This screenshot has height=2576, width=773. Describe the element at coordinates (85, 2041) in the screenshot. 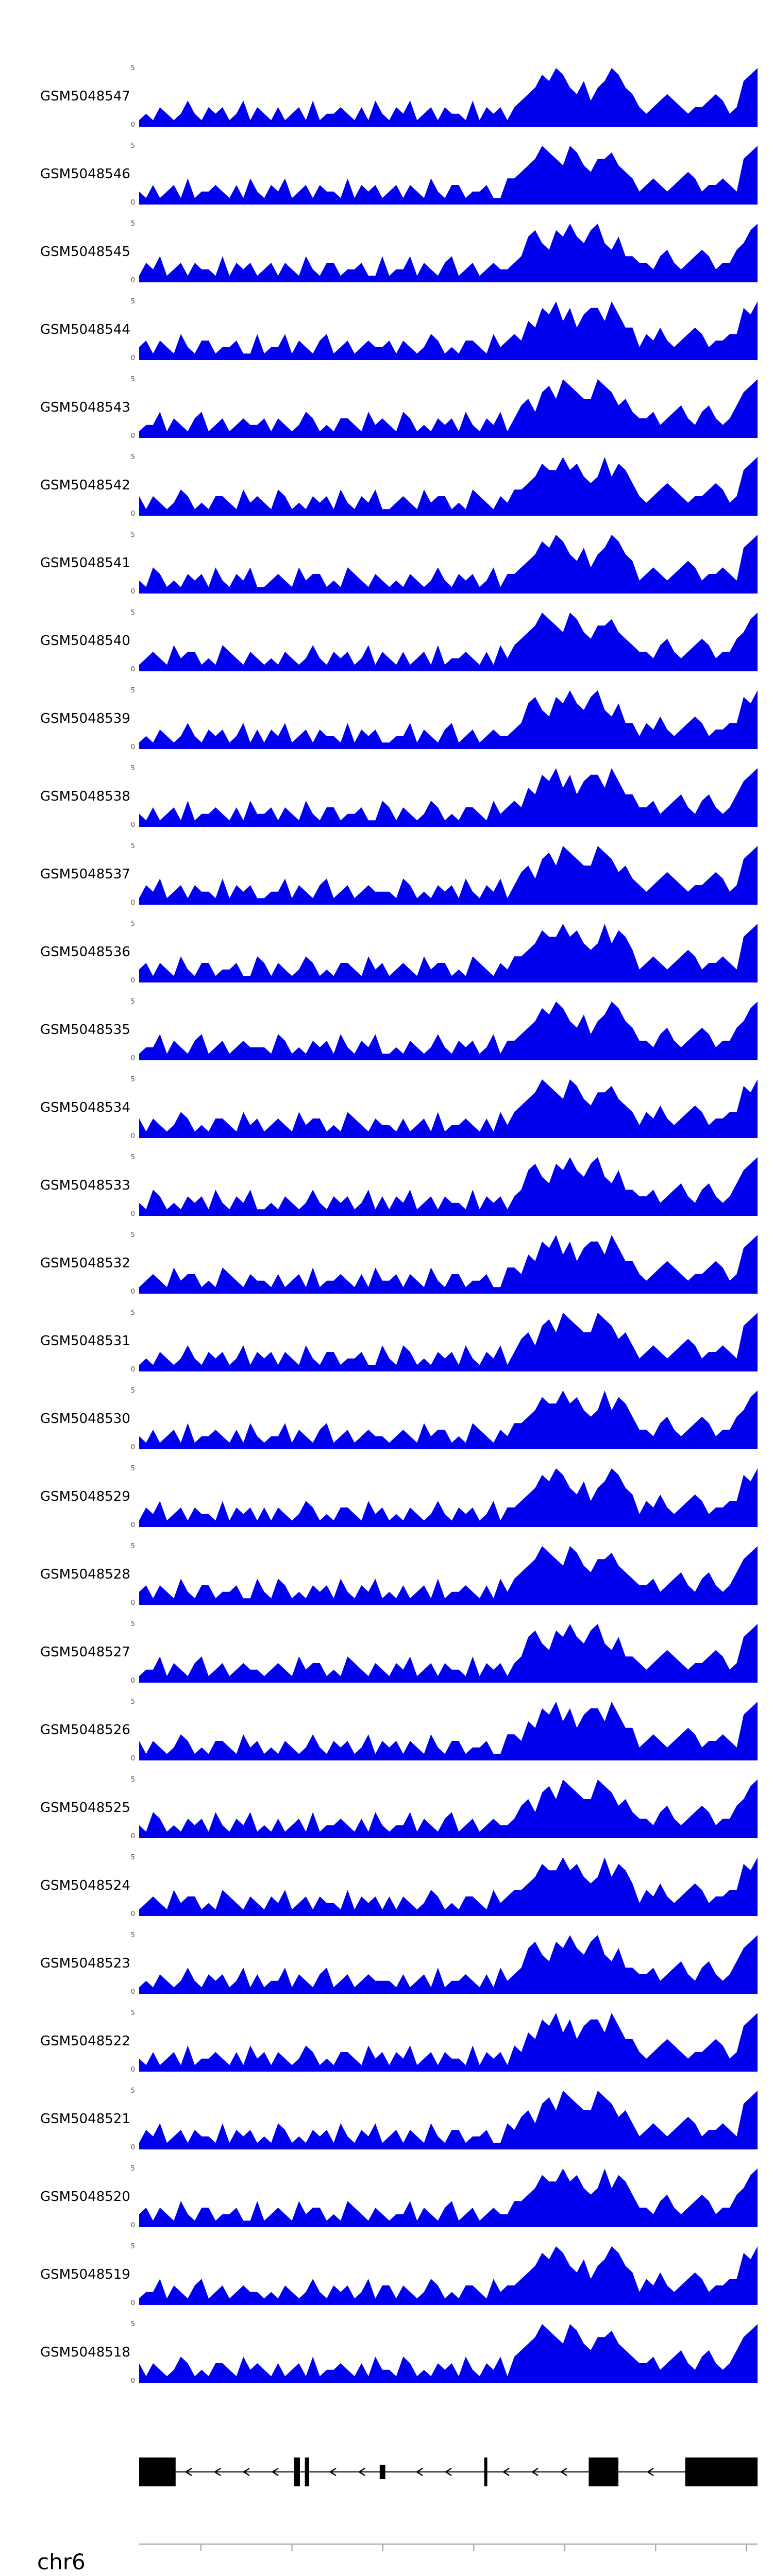

I see `track-label: GSM5048522` at that location.